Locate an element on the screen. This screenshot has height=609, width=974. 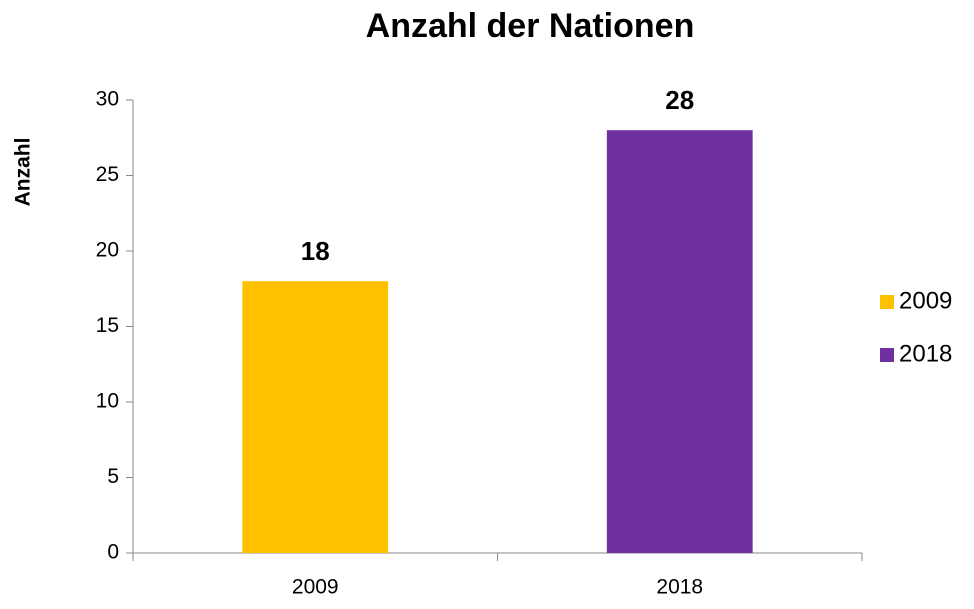
data-label: 18 is located at coordinates (315, 251).